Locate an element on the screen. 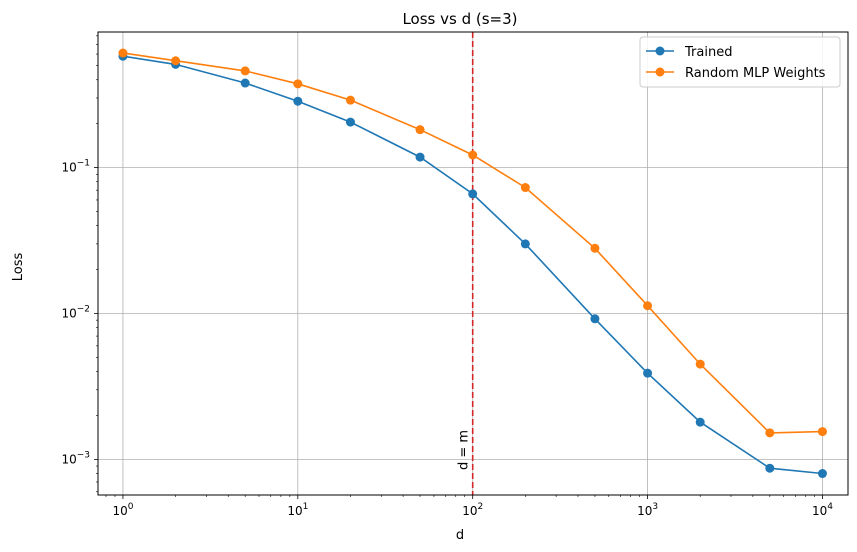 This screenshot has width=857, height=552. x-axis-ticks: 10⁰ 10¹ 10² 10³ 10⁴ is located at coordinates (472, 506).